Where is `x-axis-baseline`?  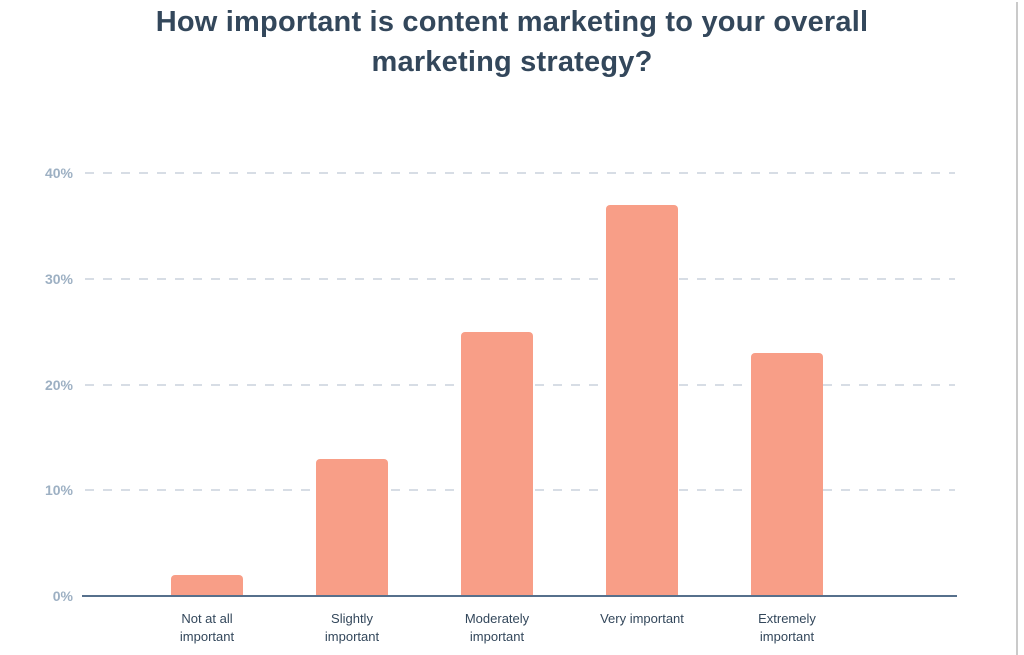 x-axis-baseline is located at coordinates (519, 596).